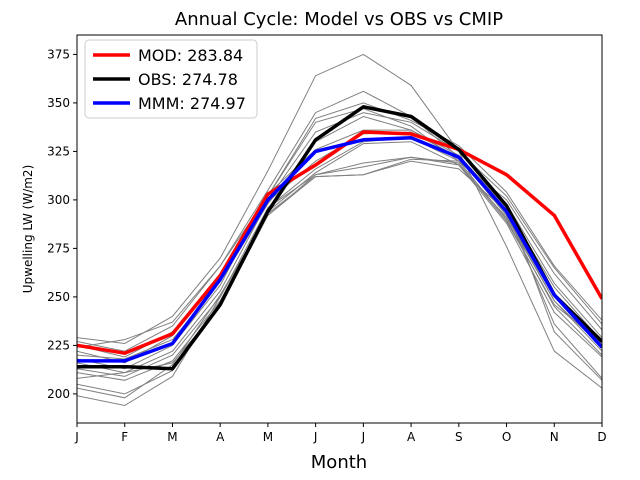  What do you see at coordinates (506, 437) in the screenshot?
I see `x-tick-label: O` at bounding box center [506, 437].